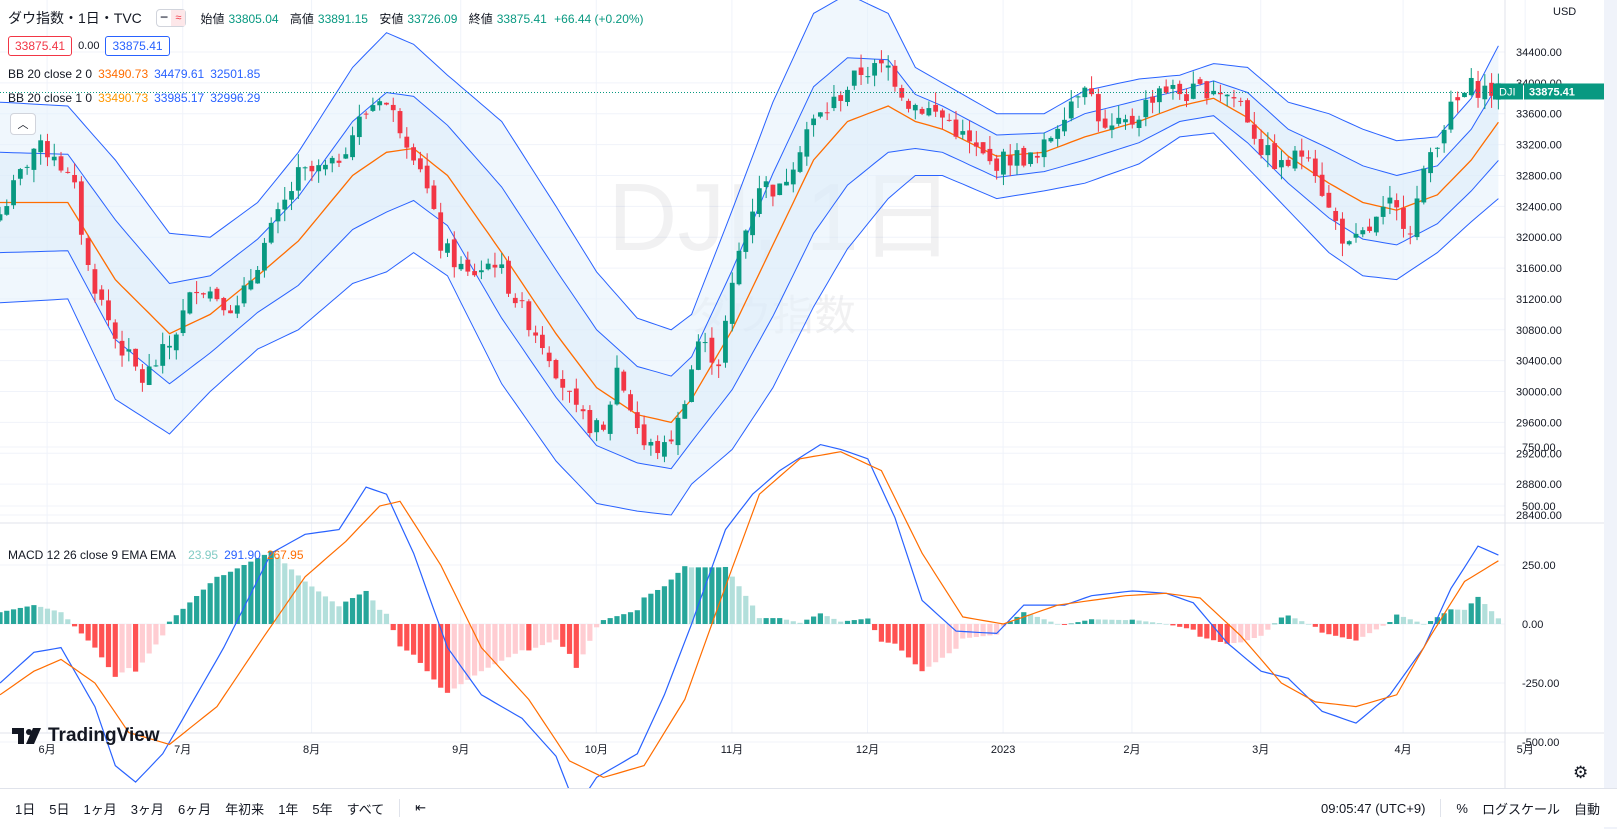 The width and height of the screenshot is (1617, 834). What do you see at coordinates (1373, 808) in the screenshot?
I see `clock-time: 09:05:47 (UTC+9)` at bounding box center [1373, 808].